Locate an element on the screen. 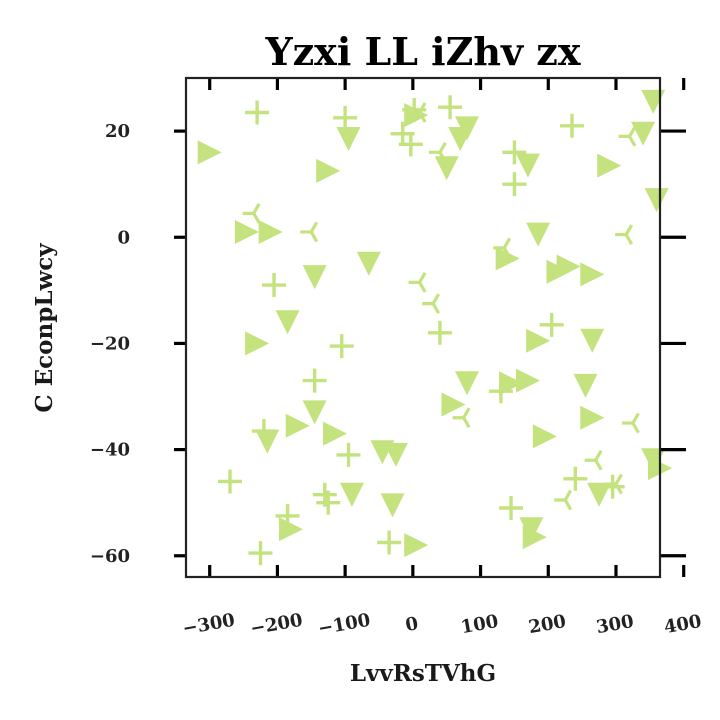 Image resolution: width=720 pixels, height=720 pixels. x-axis-label: LvvRsTVhG is located at coordinates (423, 673).